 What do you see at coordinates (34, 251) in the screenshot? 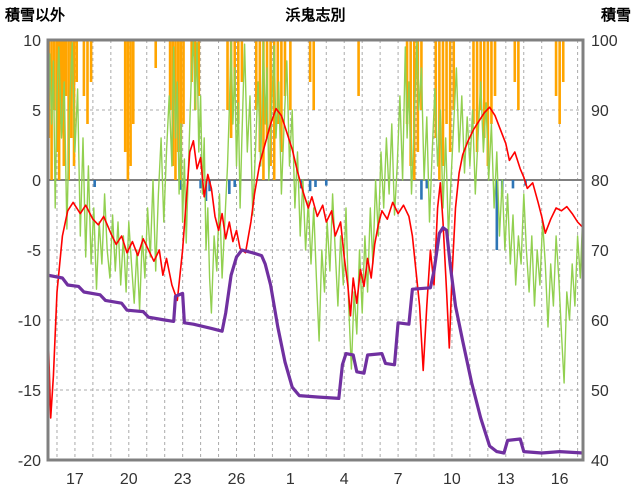
I see `left-axis-tick-label: -5` at bounding box center [34, 251].